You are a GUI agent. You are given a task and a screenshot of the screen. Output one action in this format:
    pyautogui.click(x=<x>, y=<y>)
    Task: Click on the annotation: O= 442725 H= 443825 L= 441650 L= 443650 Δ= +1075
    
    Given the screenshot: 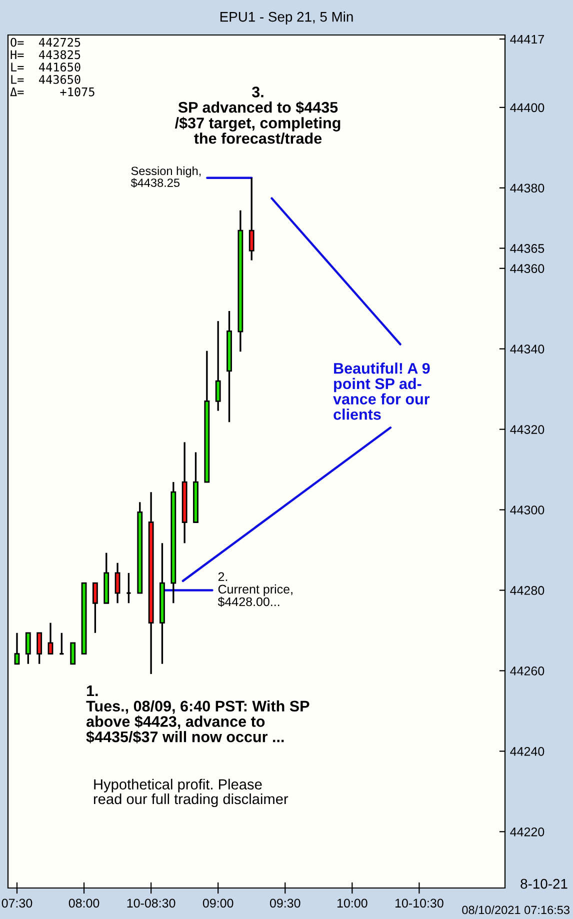 What is the action you would take?
    pyautogui.click(x=52, y=67)
    